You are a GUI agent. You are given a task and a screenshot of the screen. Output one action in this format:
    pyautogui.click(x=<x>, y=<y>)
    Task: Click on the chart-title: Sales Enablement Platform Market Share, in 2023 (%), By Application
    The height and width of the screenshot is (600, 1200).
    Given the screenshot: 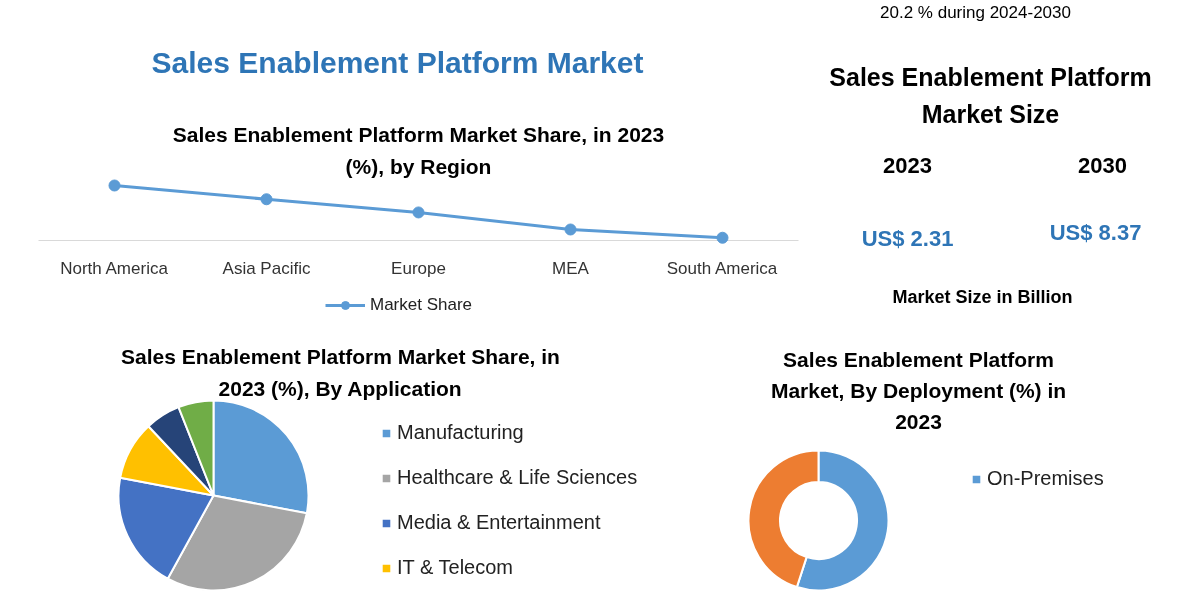 What is the action you would take?
    pyautogui.click(x=340, y=372)
    